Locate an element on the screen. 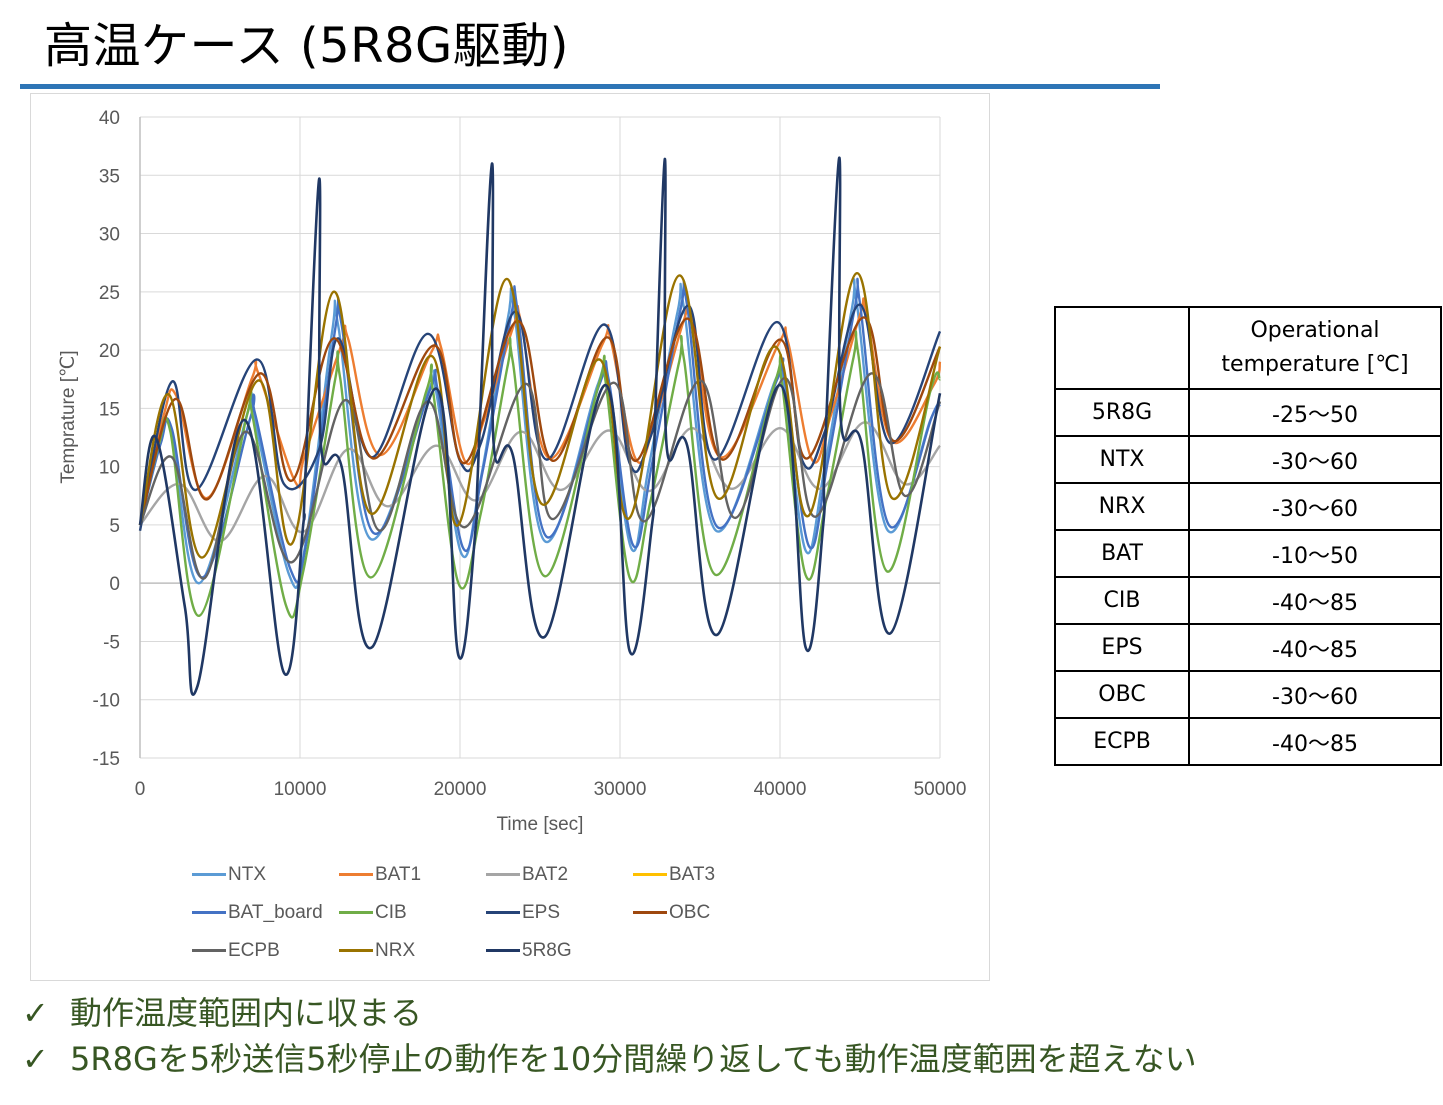 The image size is (1443, 1105). component-cell: OBC is located at coordinates (1122, 694).